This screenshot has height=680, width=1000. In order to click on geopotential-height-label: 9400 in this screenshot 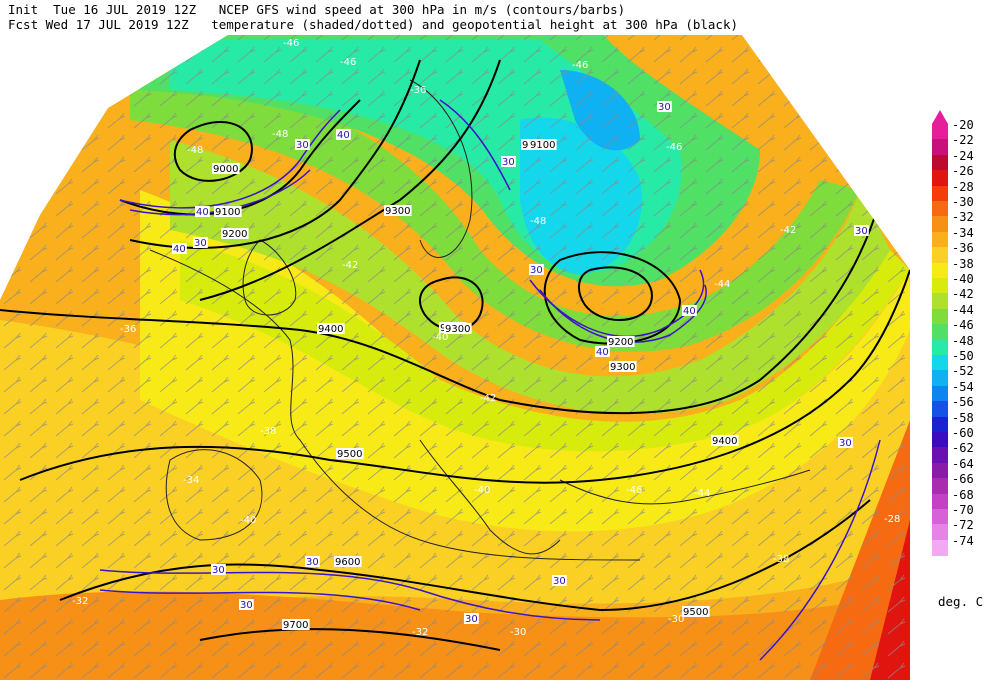, I will do `click(724, 441)`.